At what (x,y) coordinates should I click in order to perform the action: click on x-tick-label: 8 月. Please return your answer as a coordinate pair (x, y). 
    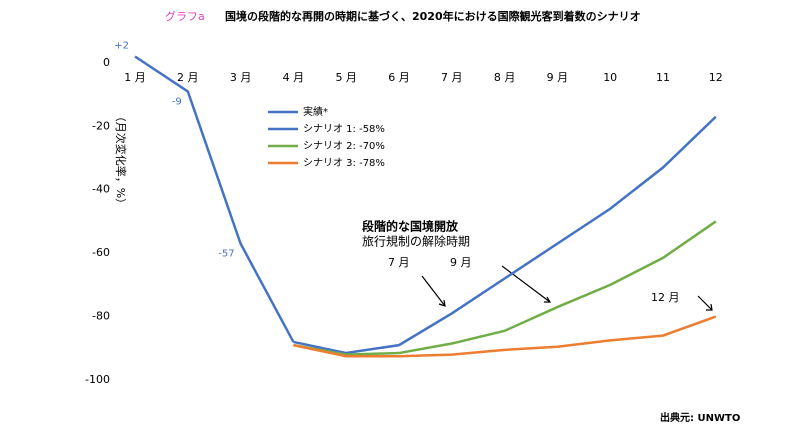
    Looking at the image, I should click on (505, 77).